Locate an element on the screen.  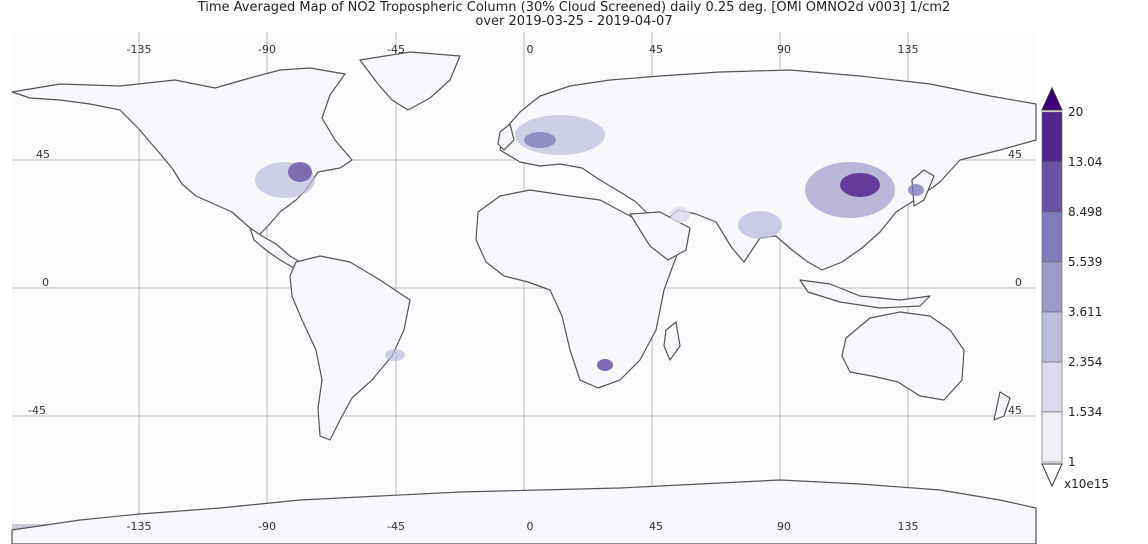
south-america is located at coordinates (350, 348).